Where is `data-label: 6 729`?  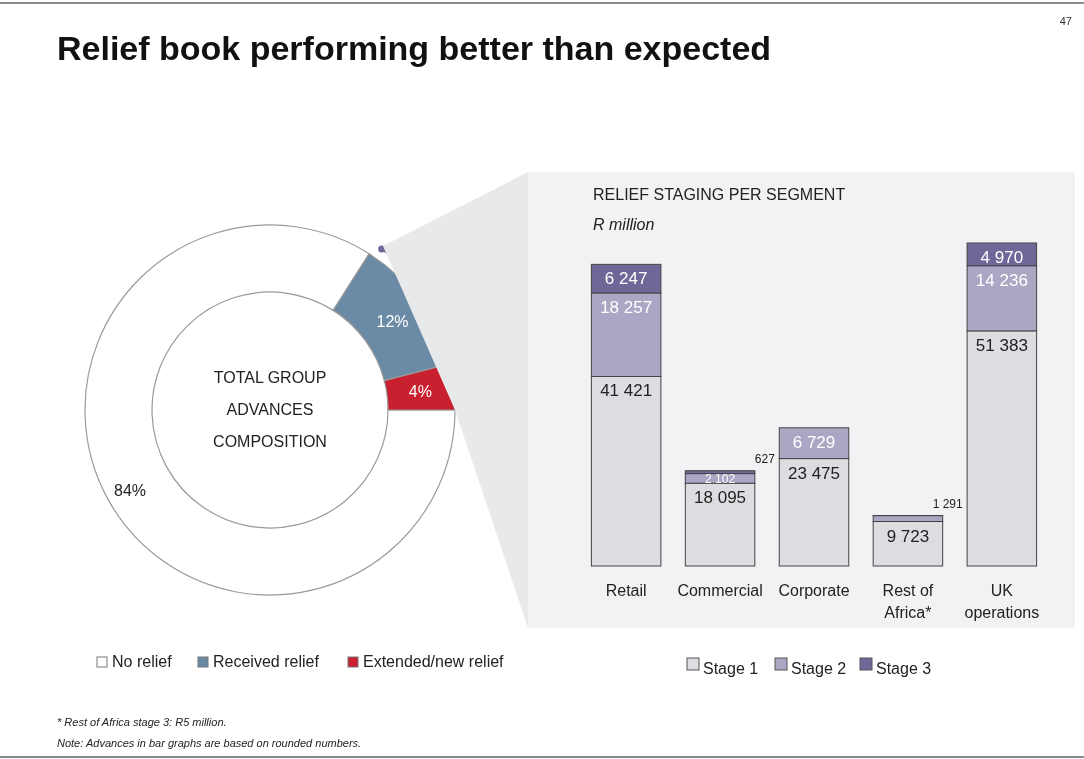 data-label: 6 729 is located at coordinates (814, 442).